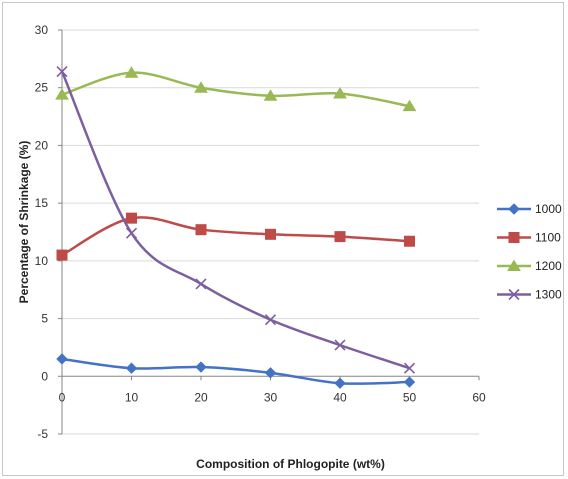 This screenshot has width=568, height=479. I want to click on legend-label-1200: 1200, so click(548, 266).